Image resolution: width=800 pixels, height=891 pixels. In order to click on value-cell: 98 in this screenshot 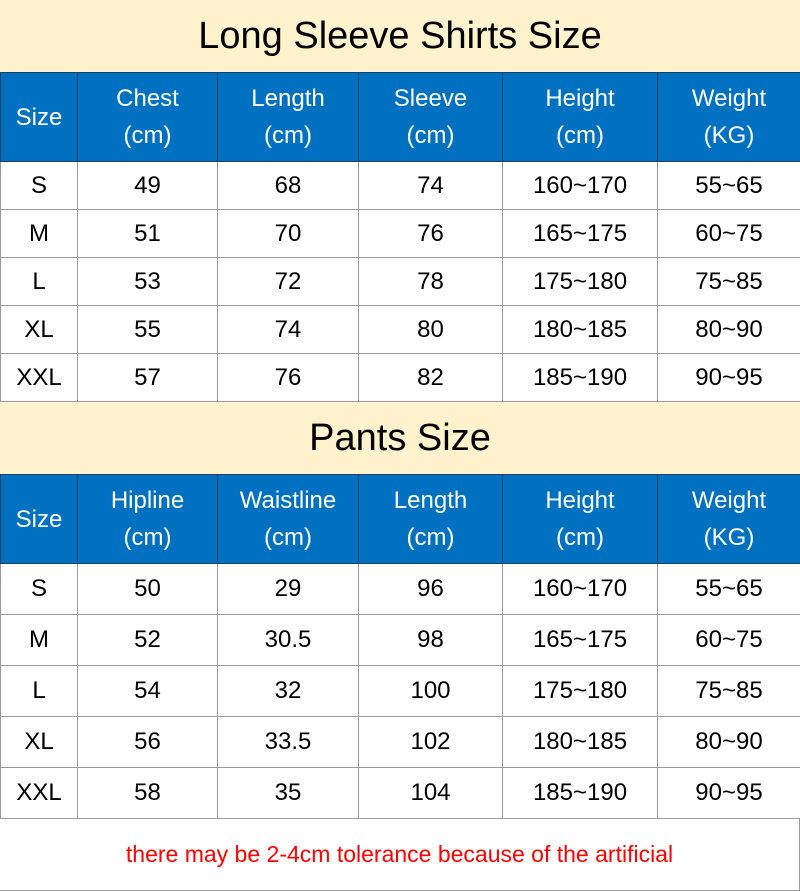, I will do `click(431, 640)`.